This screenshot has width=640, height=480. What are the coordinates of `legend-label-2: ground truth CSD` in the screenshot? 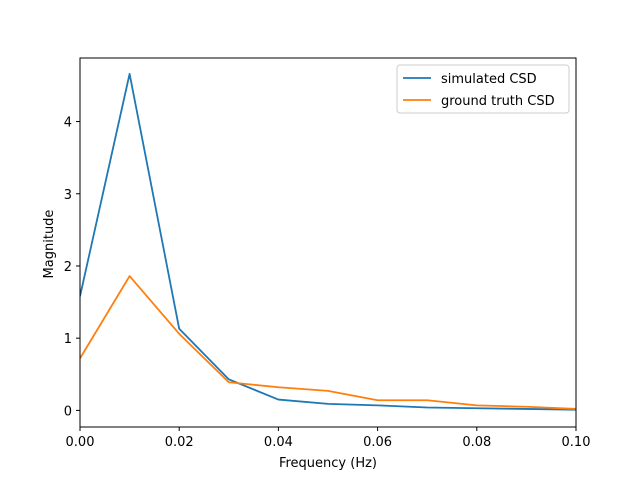 It's located at (498, 101).